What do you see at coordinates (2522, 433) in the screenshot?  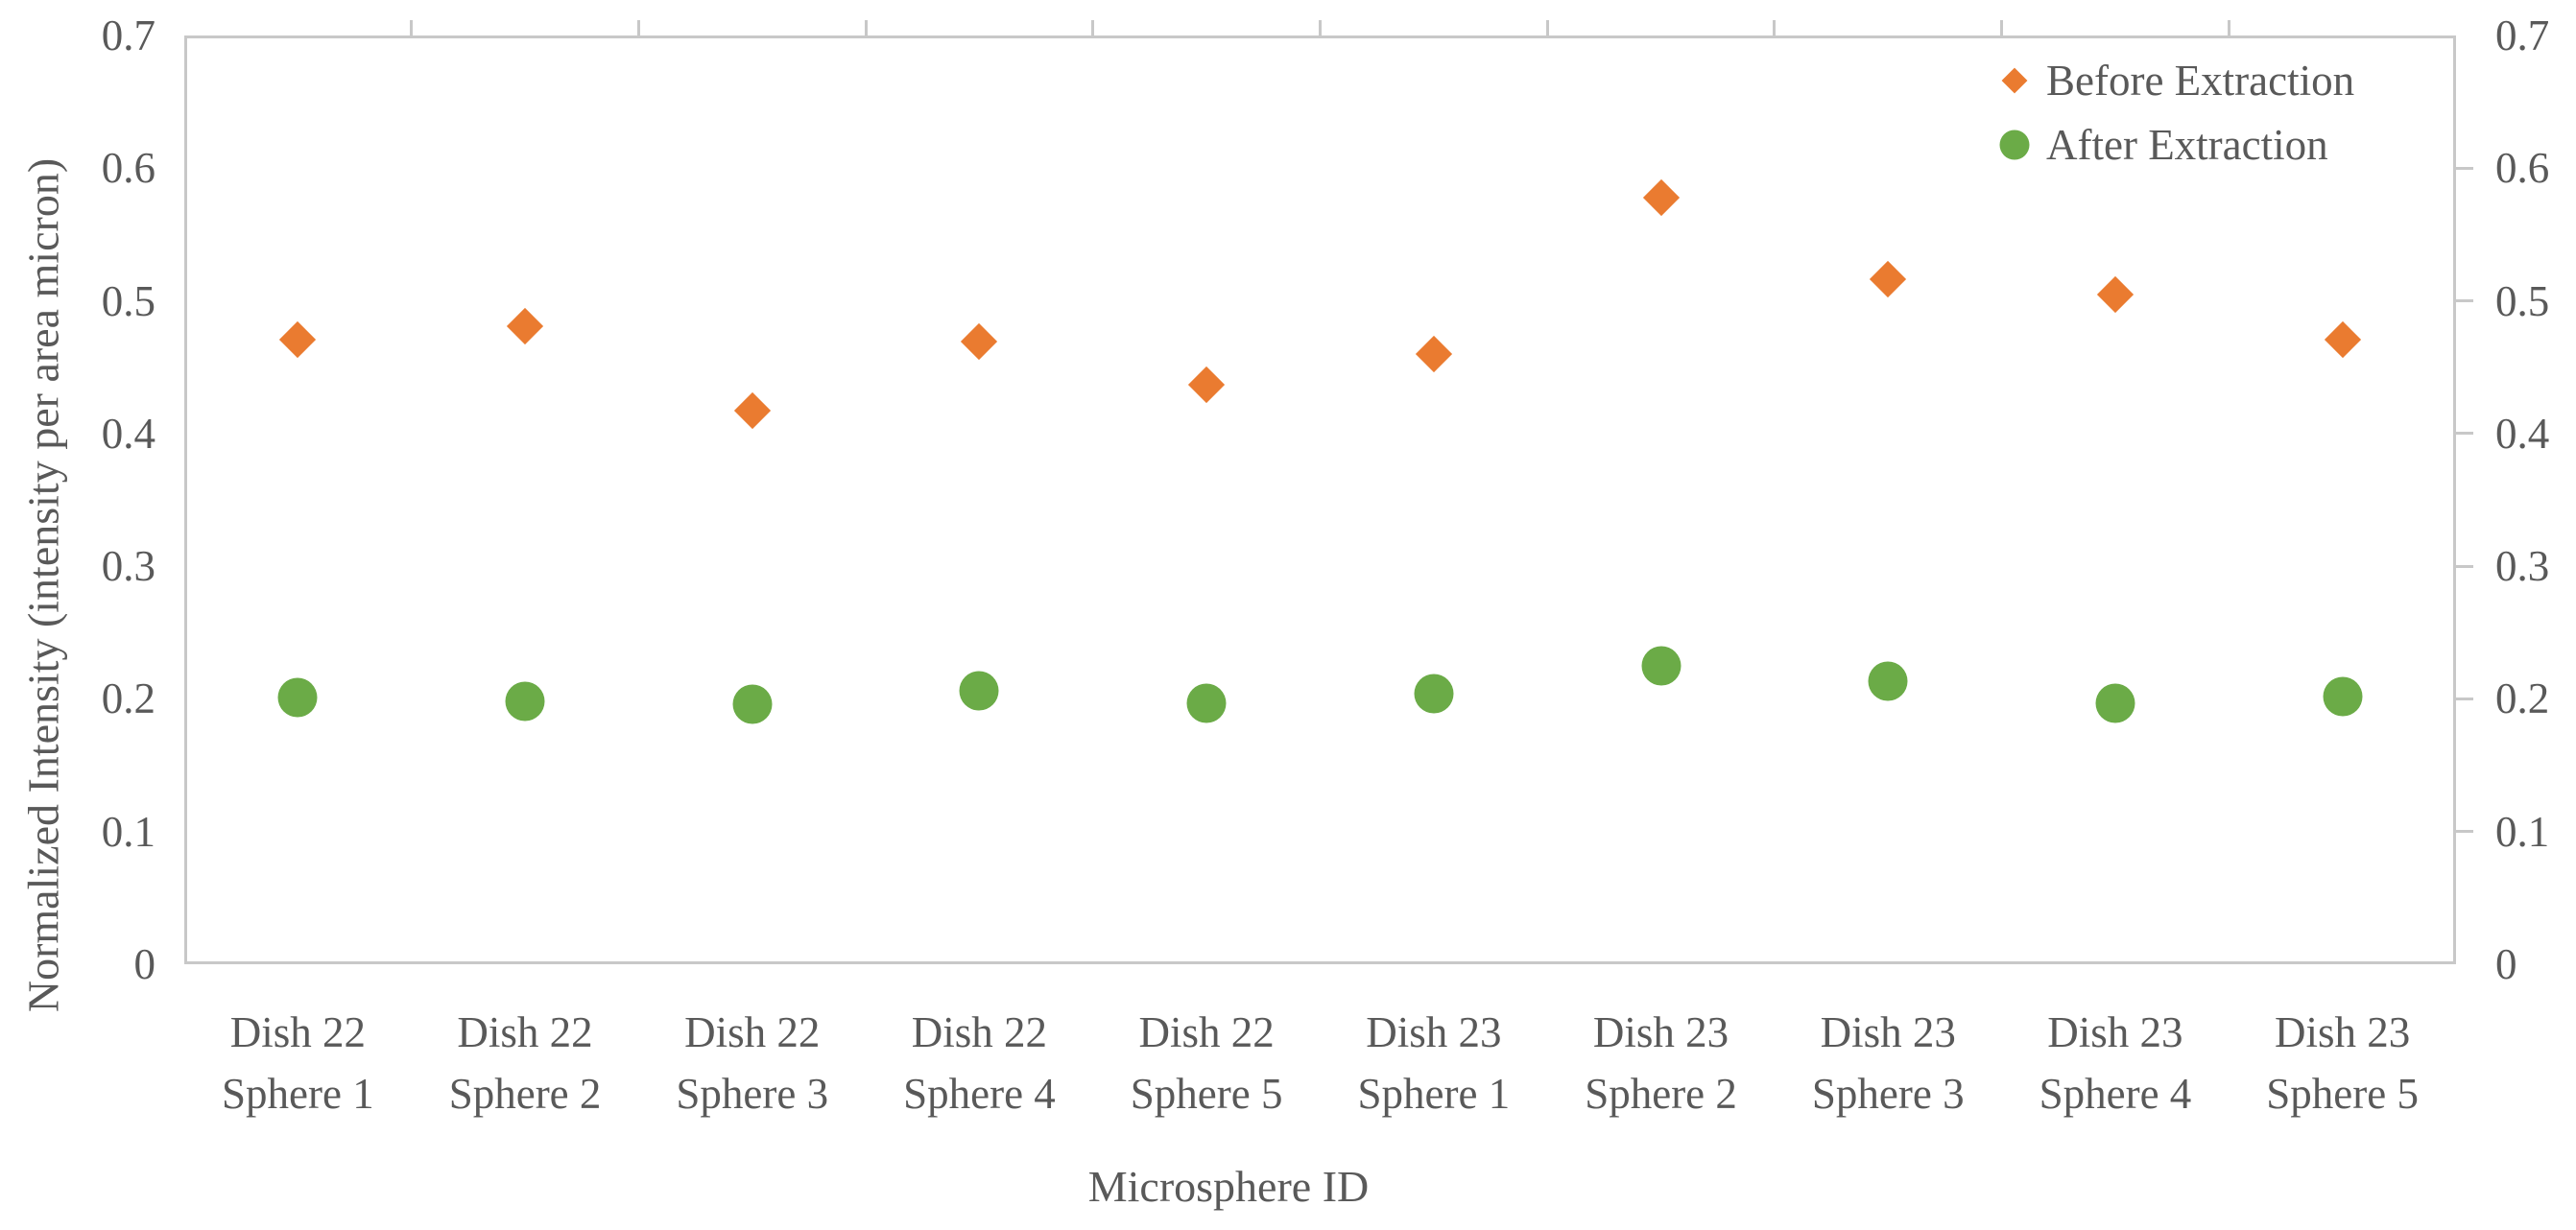 I see `y-tick-label-right: 0.4` at bounding box center [2522, 433].